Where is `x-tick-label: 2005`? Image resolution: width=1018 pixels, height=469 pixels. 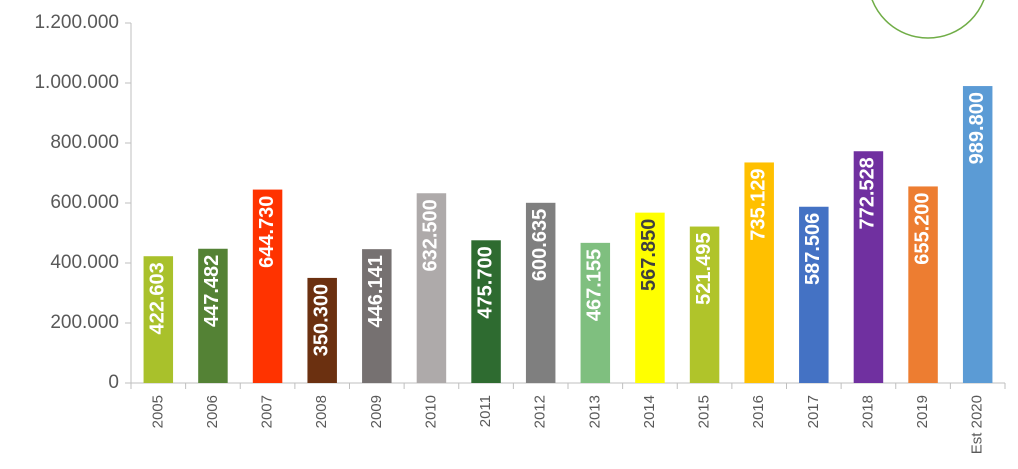
x-tick-label: 2005 is located at coordinates (157, 411).